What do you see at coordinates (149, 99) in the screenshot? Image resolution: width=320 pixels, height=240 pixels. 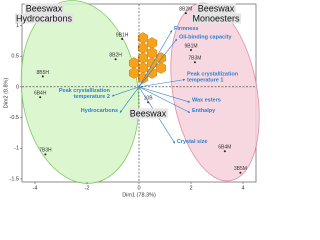 I see `point-label: 10B` at bounding box center [149, 99].